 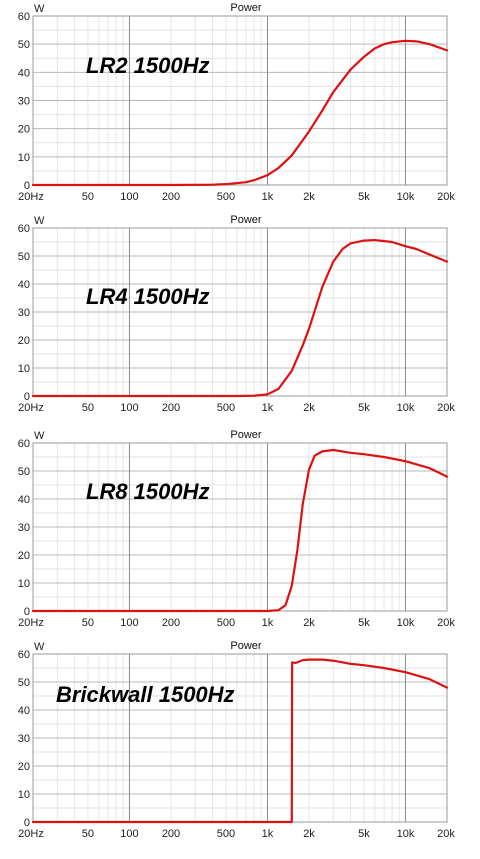 What do you see at coordinates (148, 491) in the screenshot?
I see `filter-annotation: LR8 1500Hz` at bounding box center [148, 491].